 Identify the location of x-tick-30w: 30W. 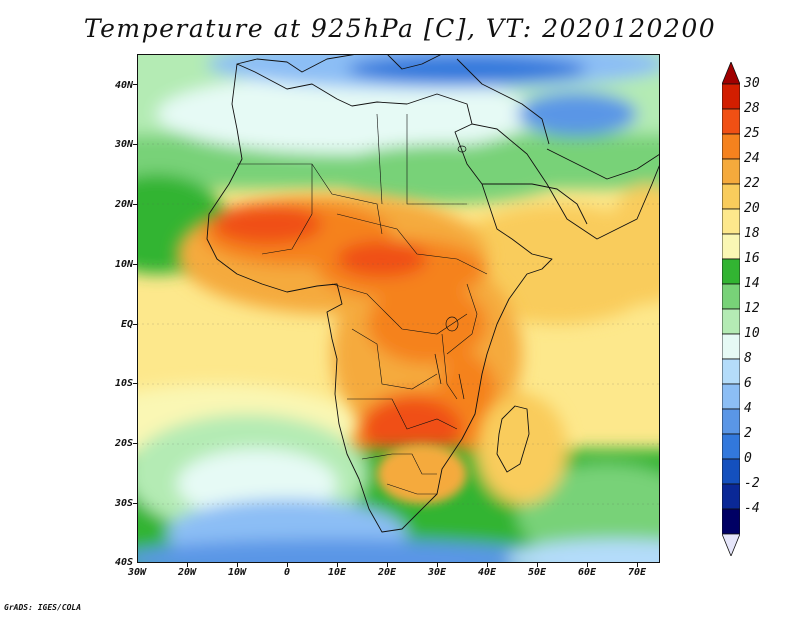
(137, 572).